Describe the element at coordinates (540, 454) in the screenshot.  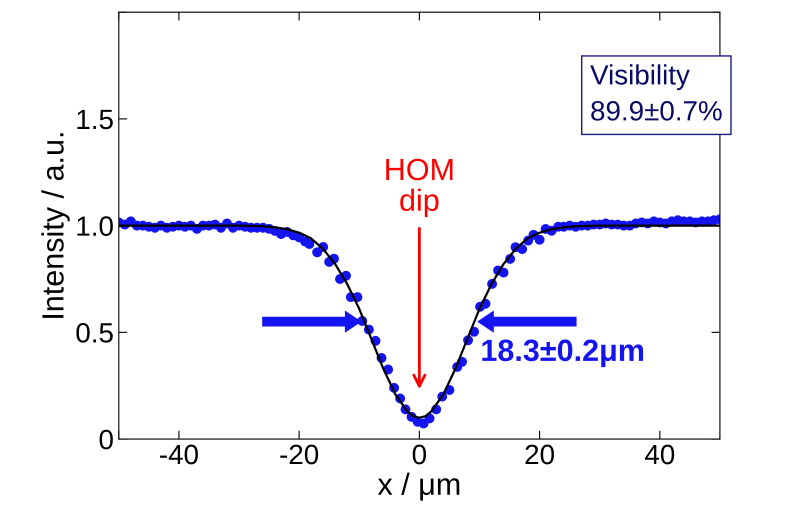
I see `x-tick-label: 20` at that location.